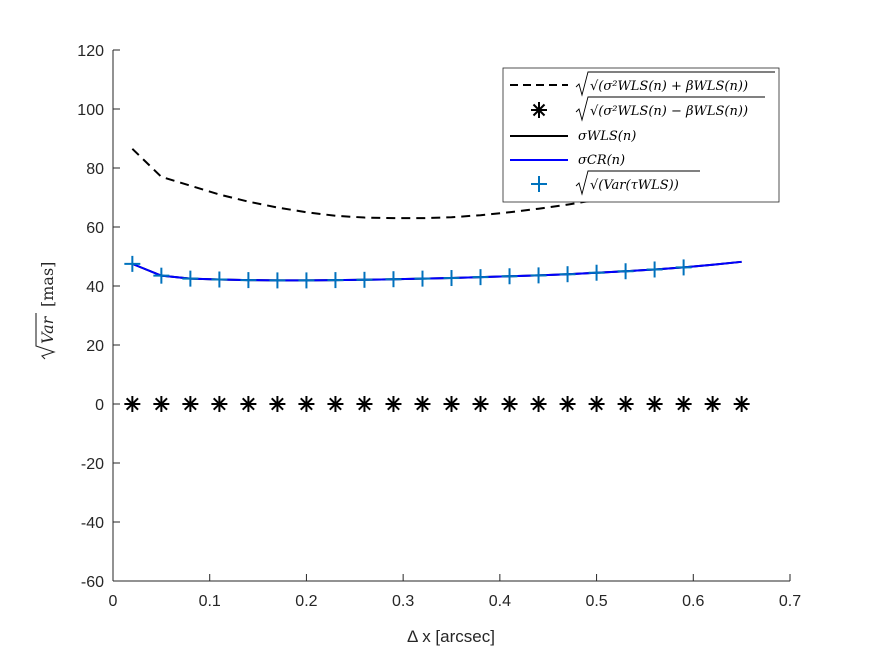 This screenshot has height=655, width=872. I want to click on x-axis-title: Δ x [arcsec], so click(451, 636).